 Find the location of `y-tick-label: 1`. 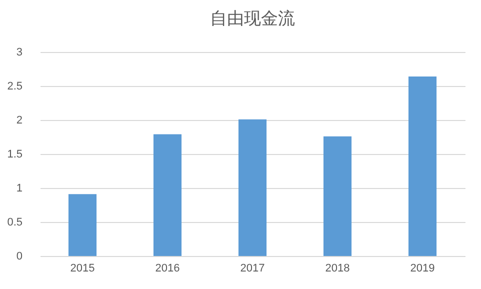

y-tick-label: 1 is located at coordinates (19, 188).